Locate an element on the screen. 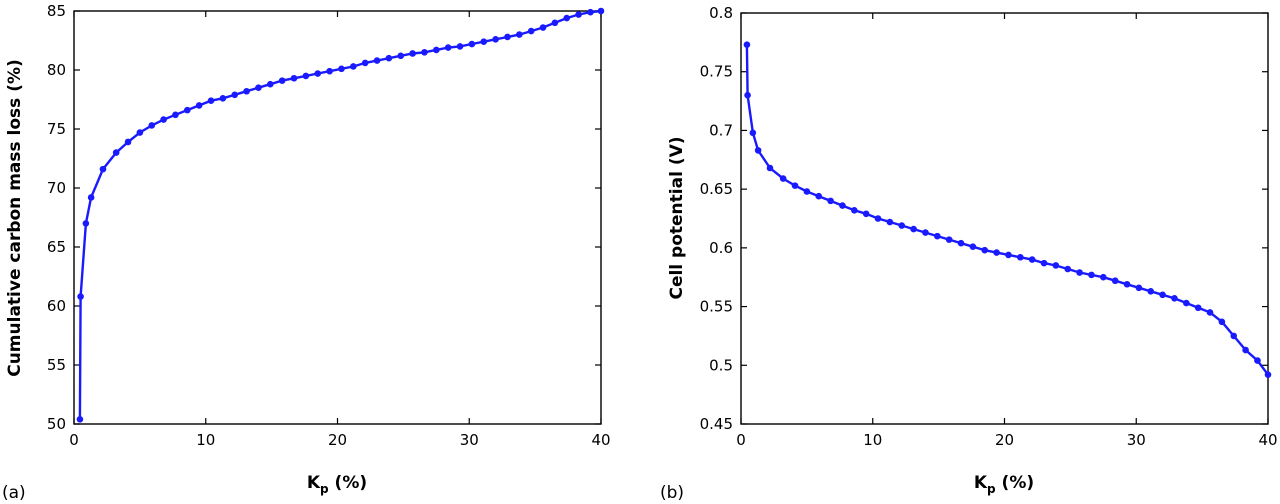 This screenshot has width=1280, height=504. panel-a-y-tick-label: 70 is located at coordinates (56, 188).